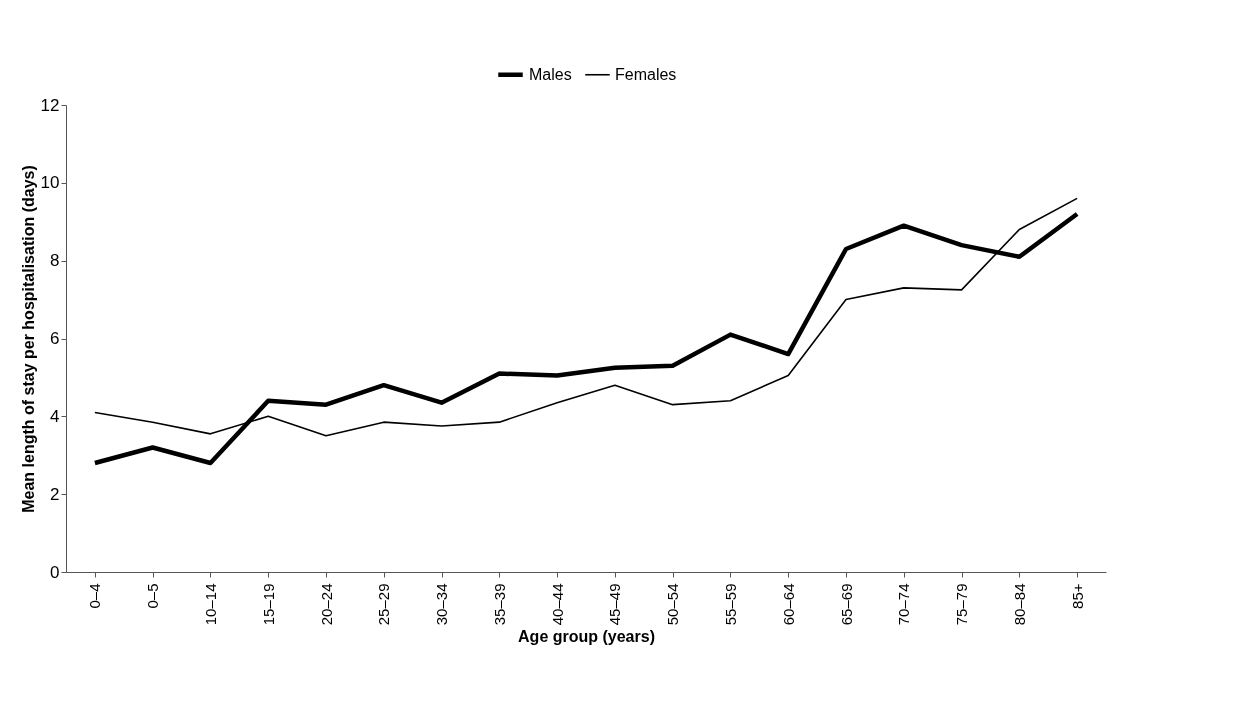 The width and height of the screenshot is (1242, 708). I want to click on x-tick-label: 20–24, so click(326, 604).